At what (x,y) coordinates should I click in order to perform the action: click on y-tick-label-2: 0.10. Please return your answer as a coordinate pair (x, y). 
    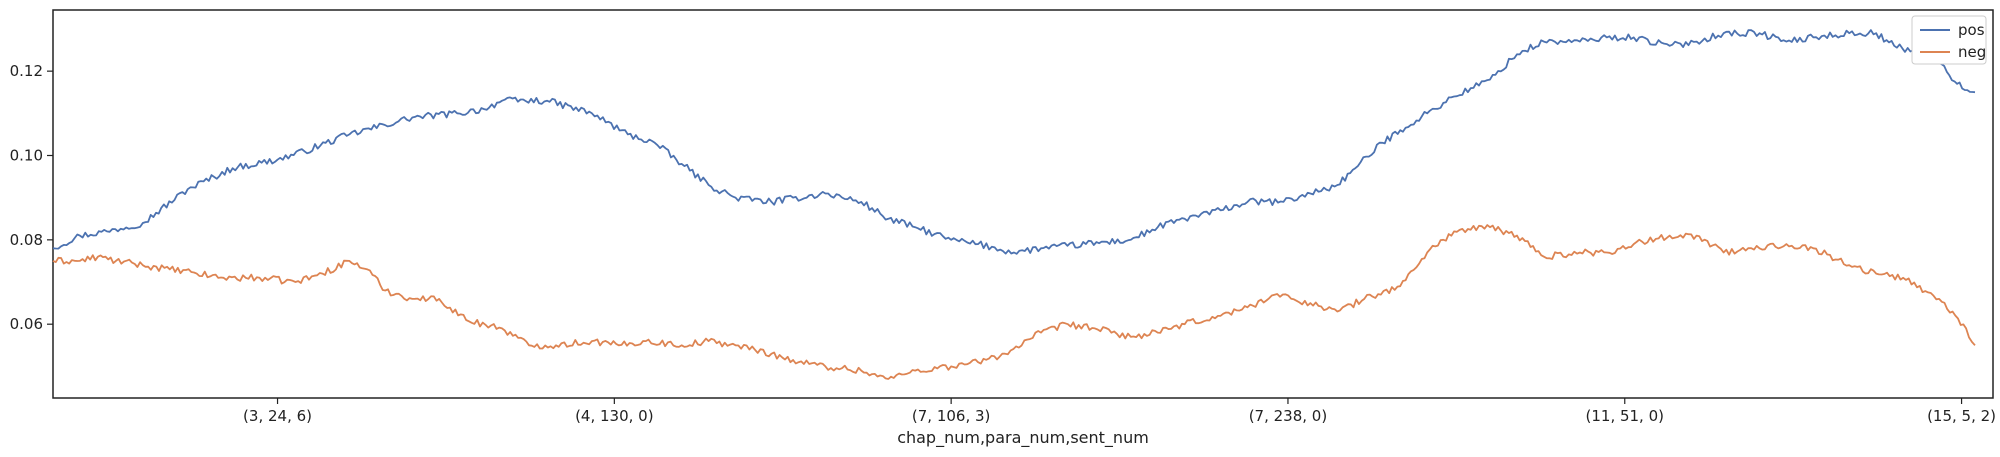
    Looking at the image, I should click on (26, 156).